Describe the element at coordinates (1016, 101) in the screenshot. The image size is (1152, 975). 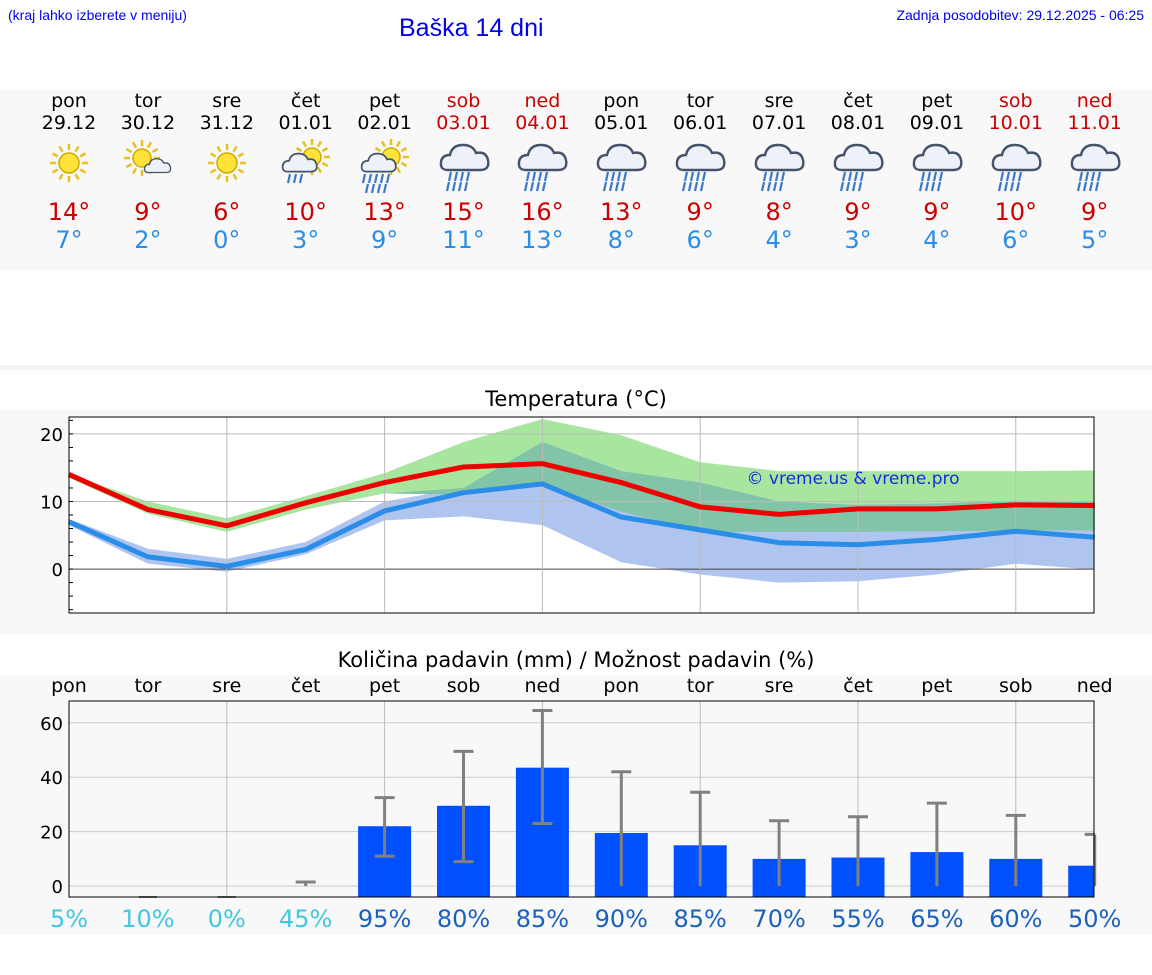
I see `day-name: sob` at that location.